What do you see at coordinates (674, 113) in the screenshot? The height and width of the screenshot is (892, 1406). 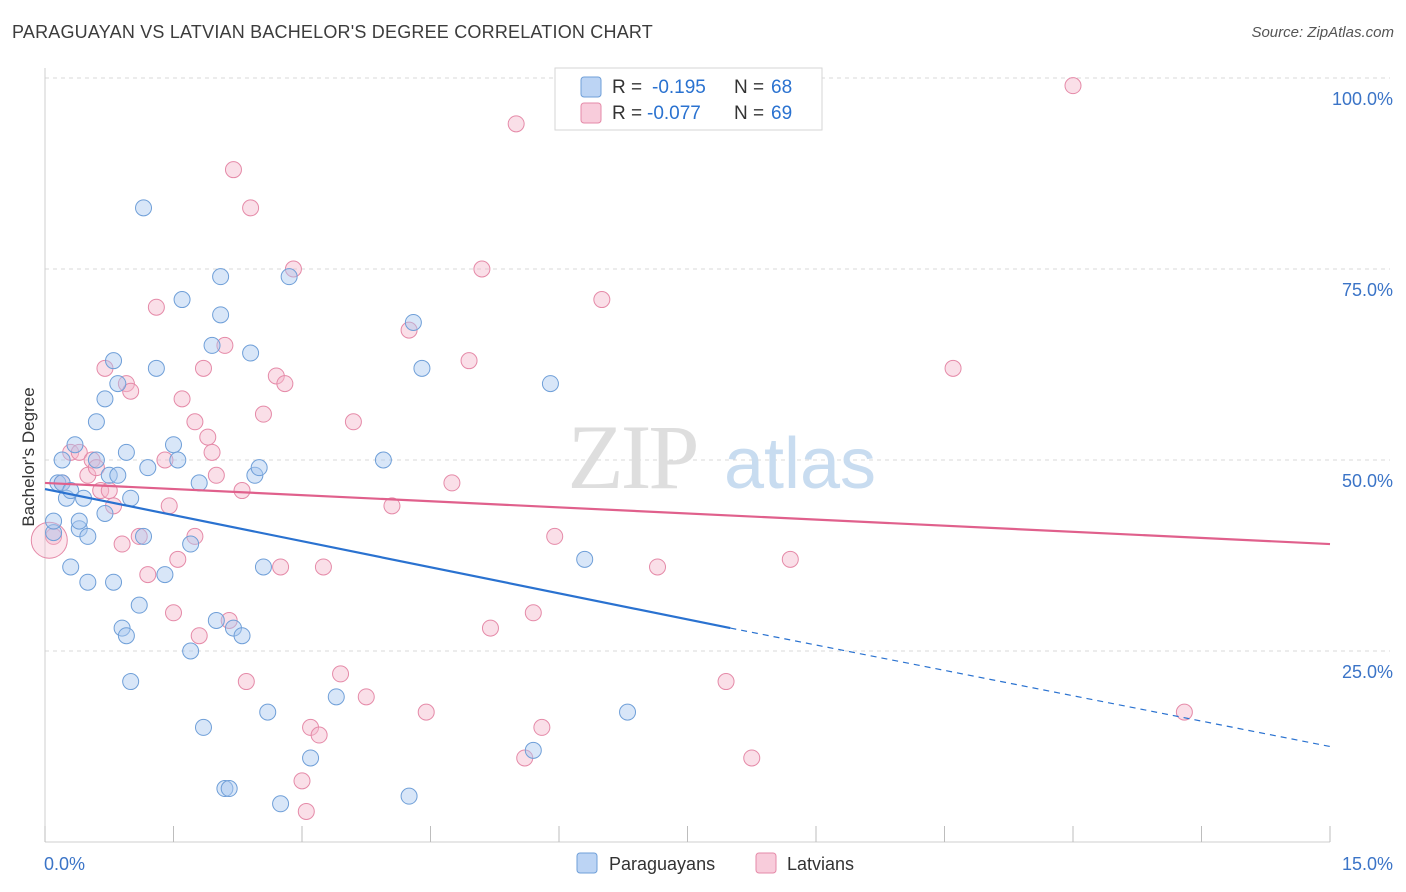 I see `stats-r-value-latvians: -0.077` at bounding box center [674, 113].